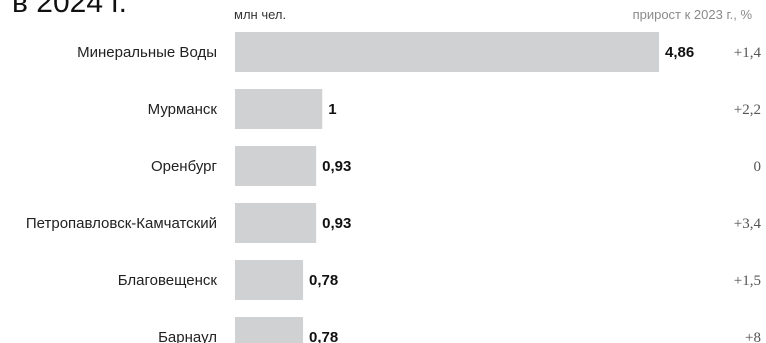 The width and height of the screenshot is (766, 343). I want to click on category-label: Мурманск, so click(183, 109).